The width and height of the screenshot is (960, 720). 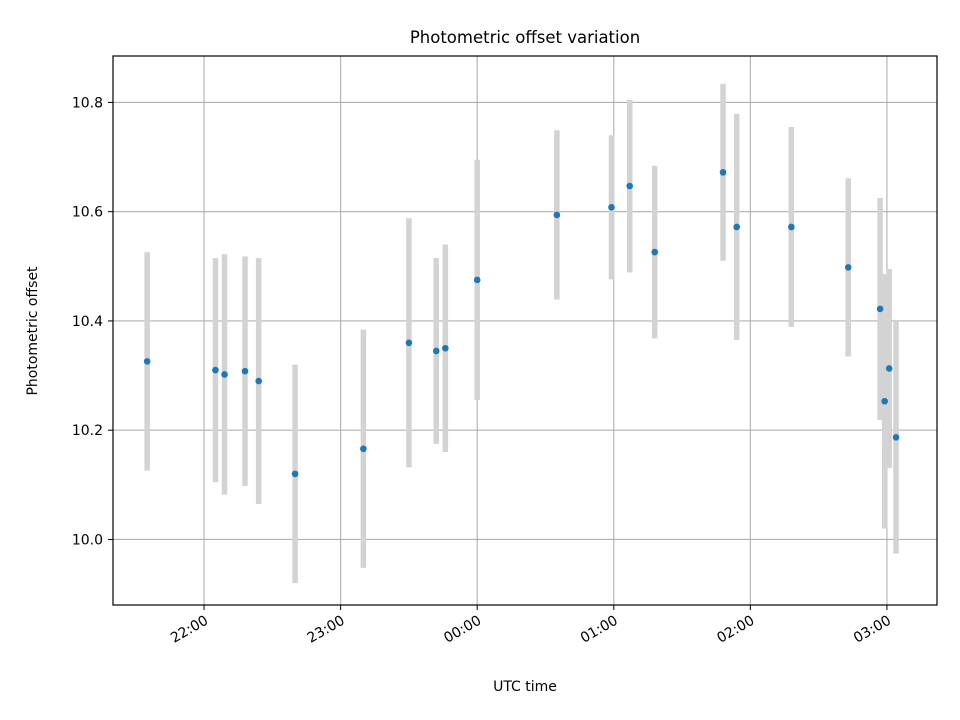 What do you see at coordinates (525, 687) in the screenshot?
I see `x-axis-label: UTC time` at bounding box center [525, 687].